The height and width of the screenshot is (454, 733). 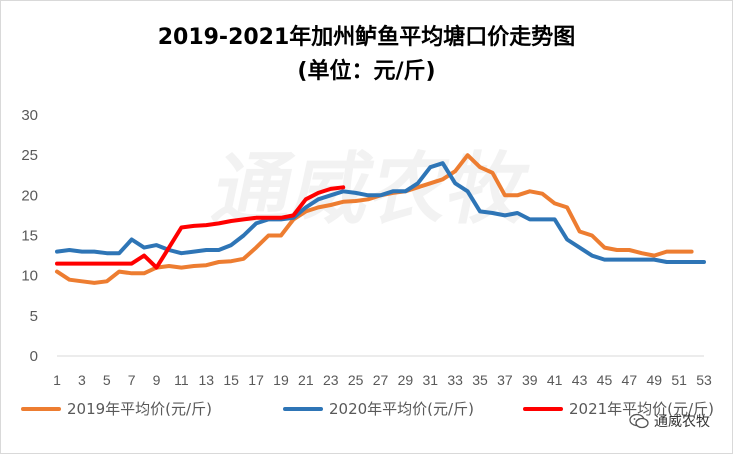 What do you see at coordinates (331, 380) in the screenshot?
I see `x-tick-label: 23` at bounding box center [331, 380].